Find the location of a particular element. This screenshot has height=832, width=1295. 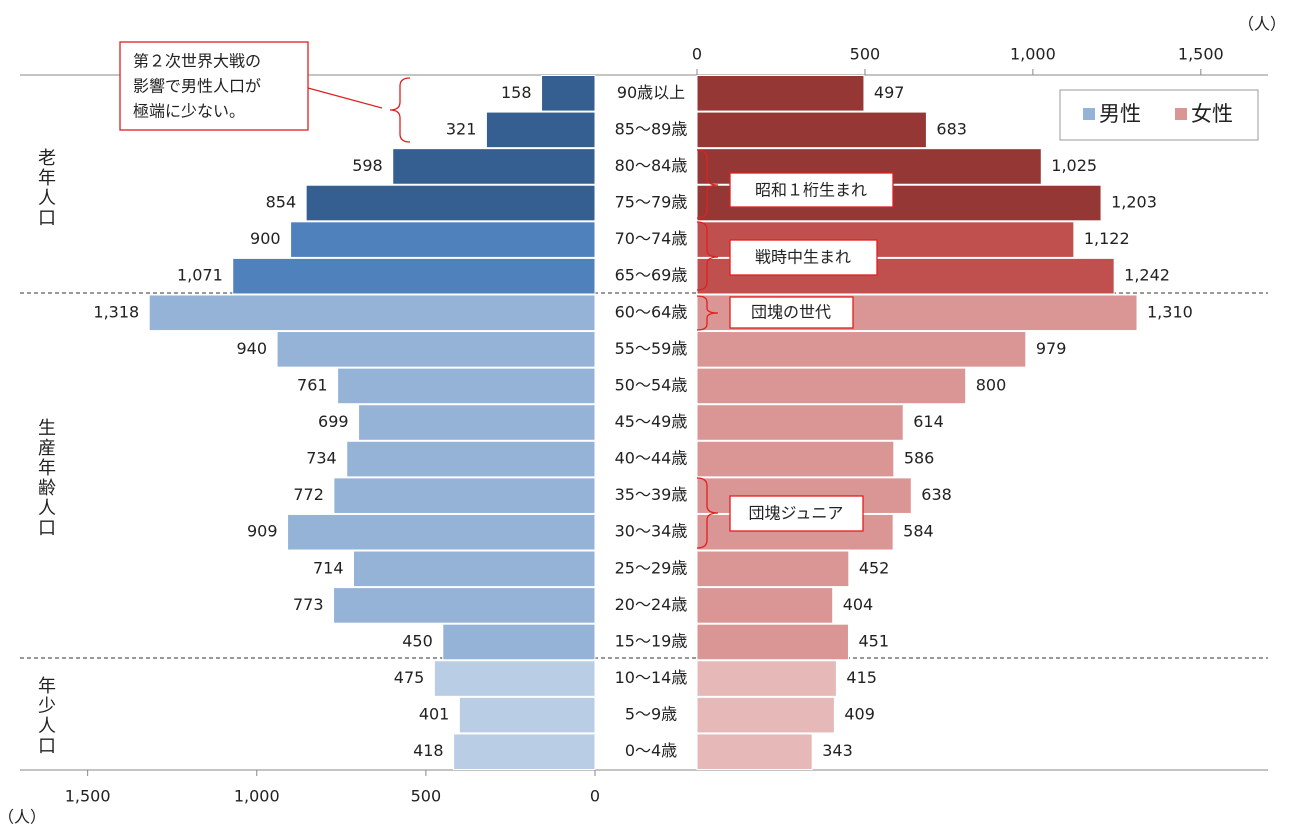

value-label: 158 is located at coordinates (516, 92).